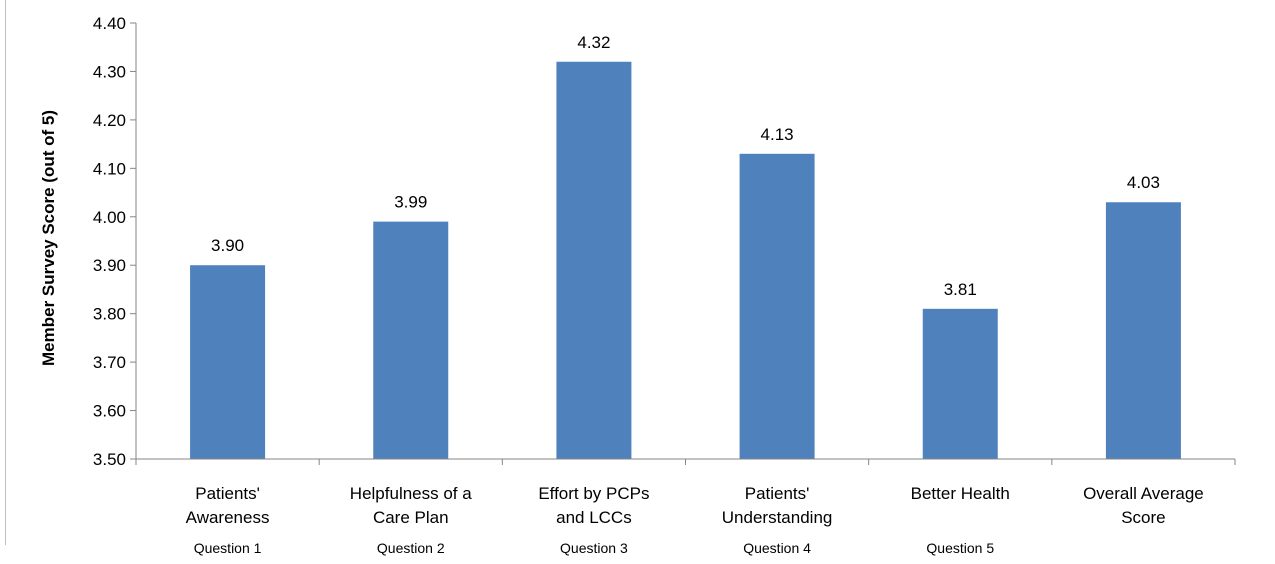 Image resolution: width=1275 pixels, height=564 pixels. What do you see at coordinates (777, 548) in the screenshot?
I see `x-category-question-label: Question 4` at bounding box center [777, 548].